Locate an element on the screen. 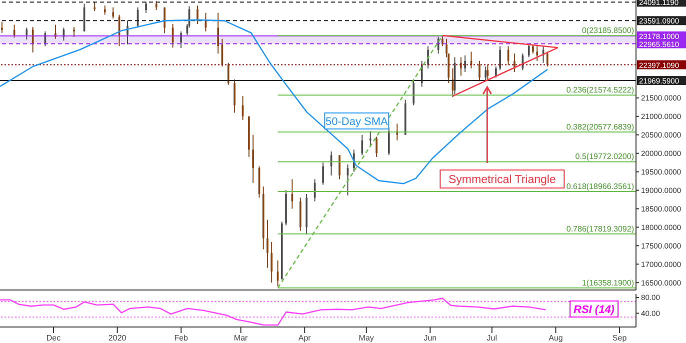  x-tick-label: Mar is located at coordinates (241, 338).